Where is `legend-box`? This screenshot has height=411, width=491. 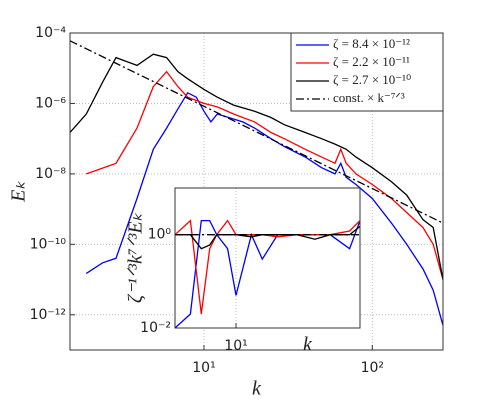
legend-box is located at coordinates (367, 72).